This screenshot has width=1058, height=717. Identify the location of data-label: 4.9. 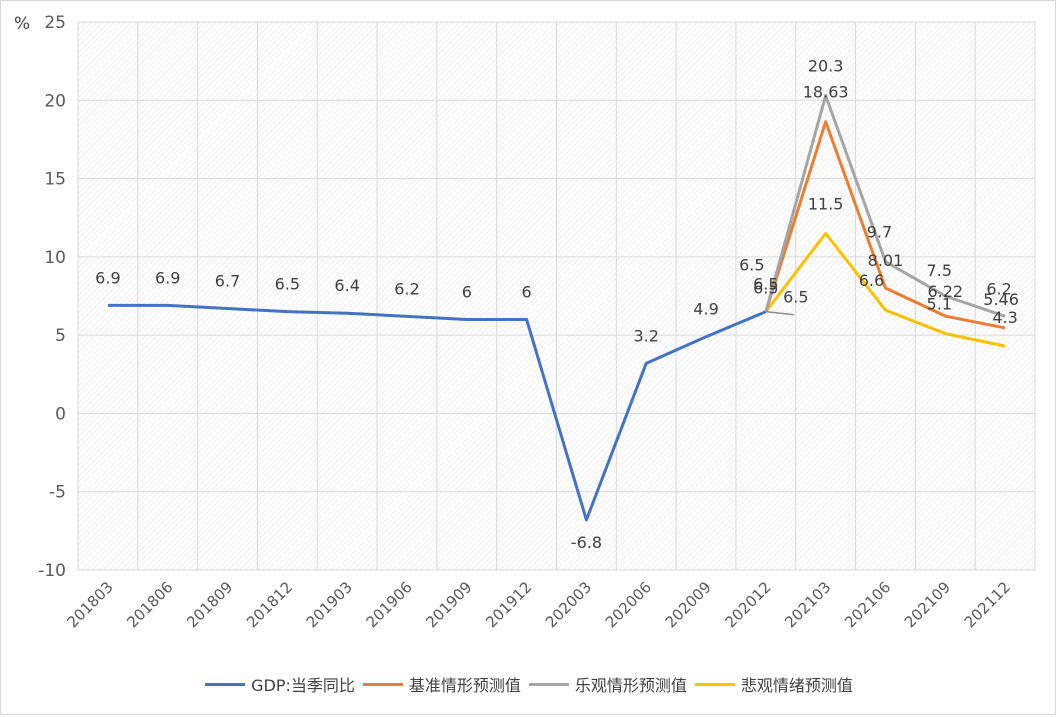
(705, 309).